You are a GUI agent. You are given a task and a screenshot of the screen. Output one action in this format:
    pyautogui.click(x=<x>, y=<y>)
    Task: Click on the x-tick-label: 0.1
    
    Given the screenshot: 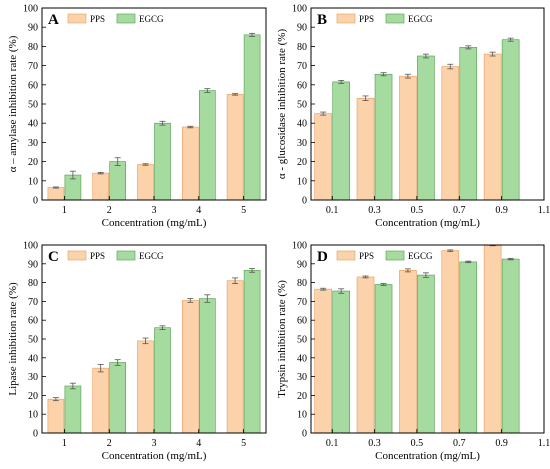 What is the action you would take?
    pyautogui.click(x=332, y=210)
    